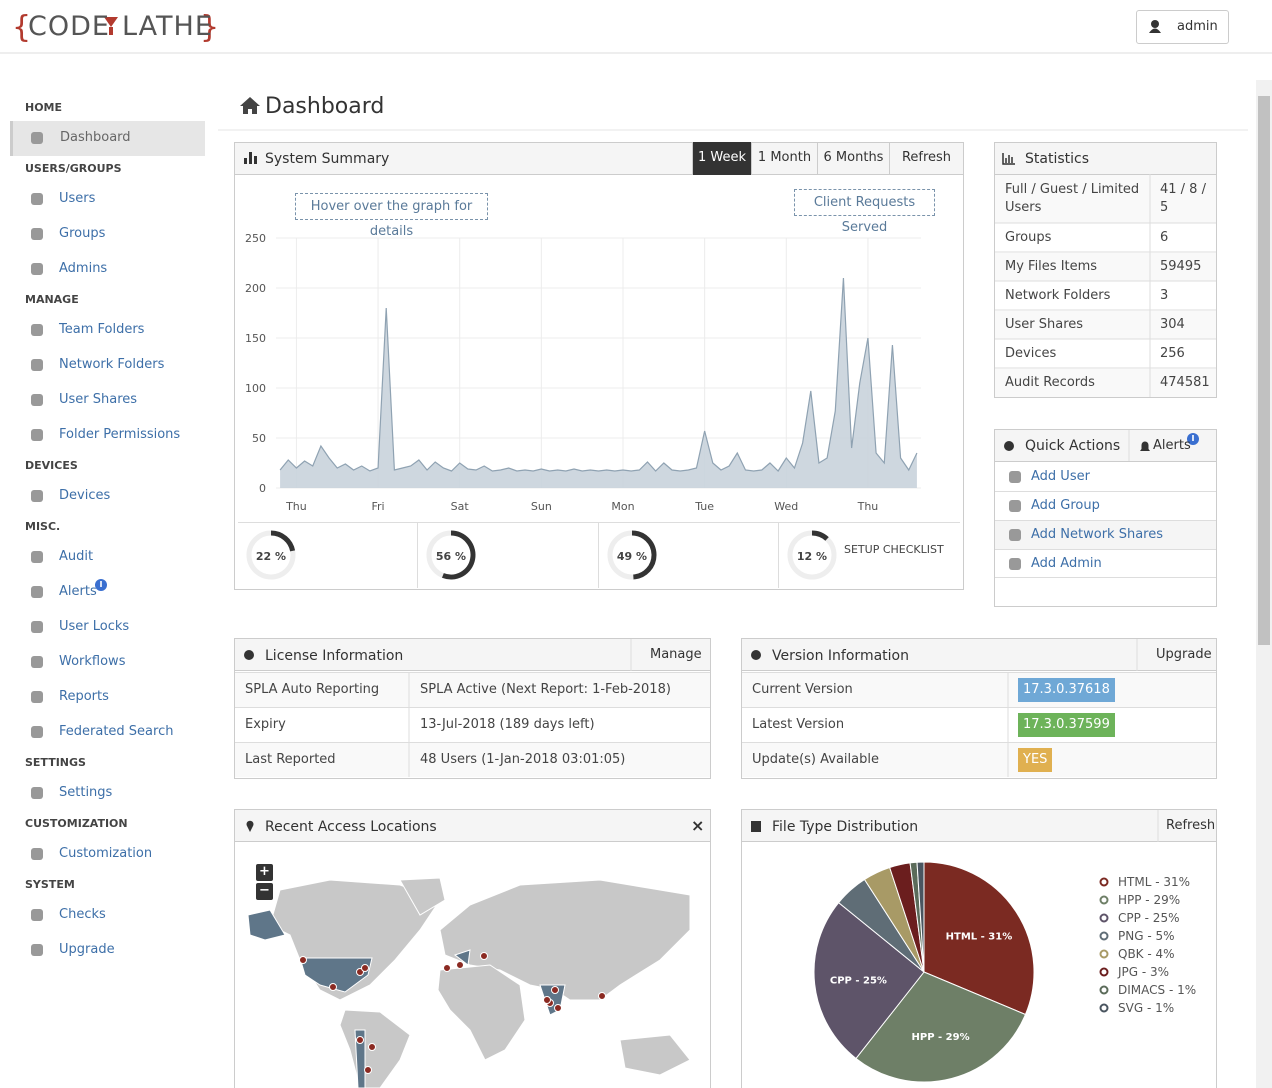 The image size is (1272, 1088). I want to click on x-tick-label: Sun, so click(541, 506).